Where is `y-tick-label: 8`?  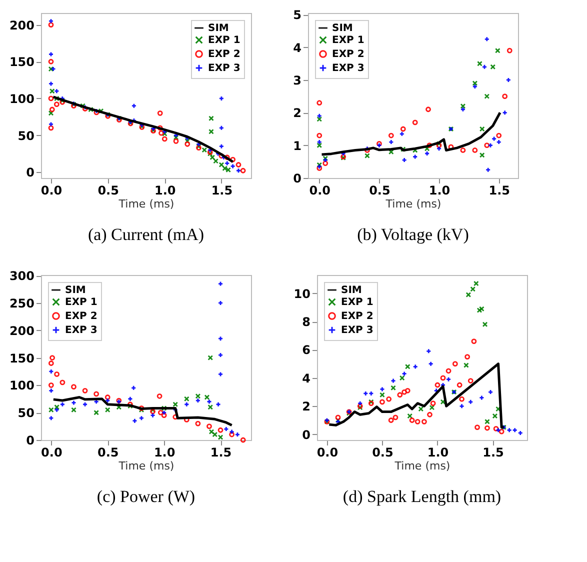 y-tick-label: 8 is located at coordinates (306, 322).